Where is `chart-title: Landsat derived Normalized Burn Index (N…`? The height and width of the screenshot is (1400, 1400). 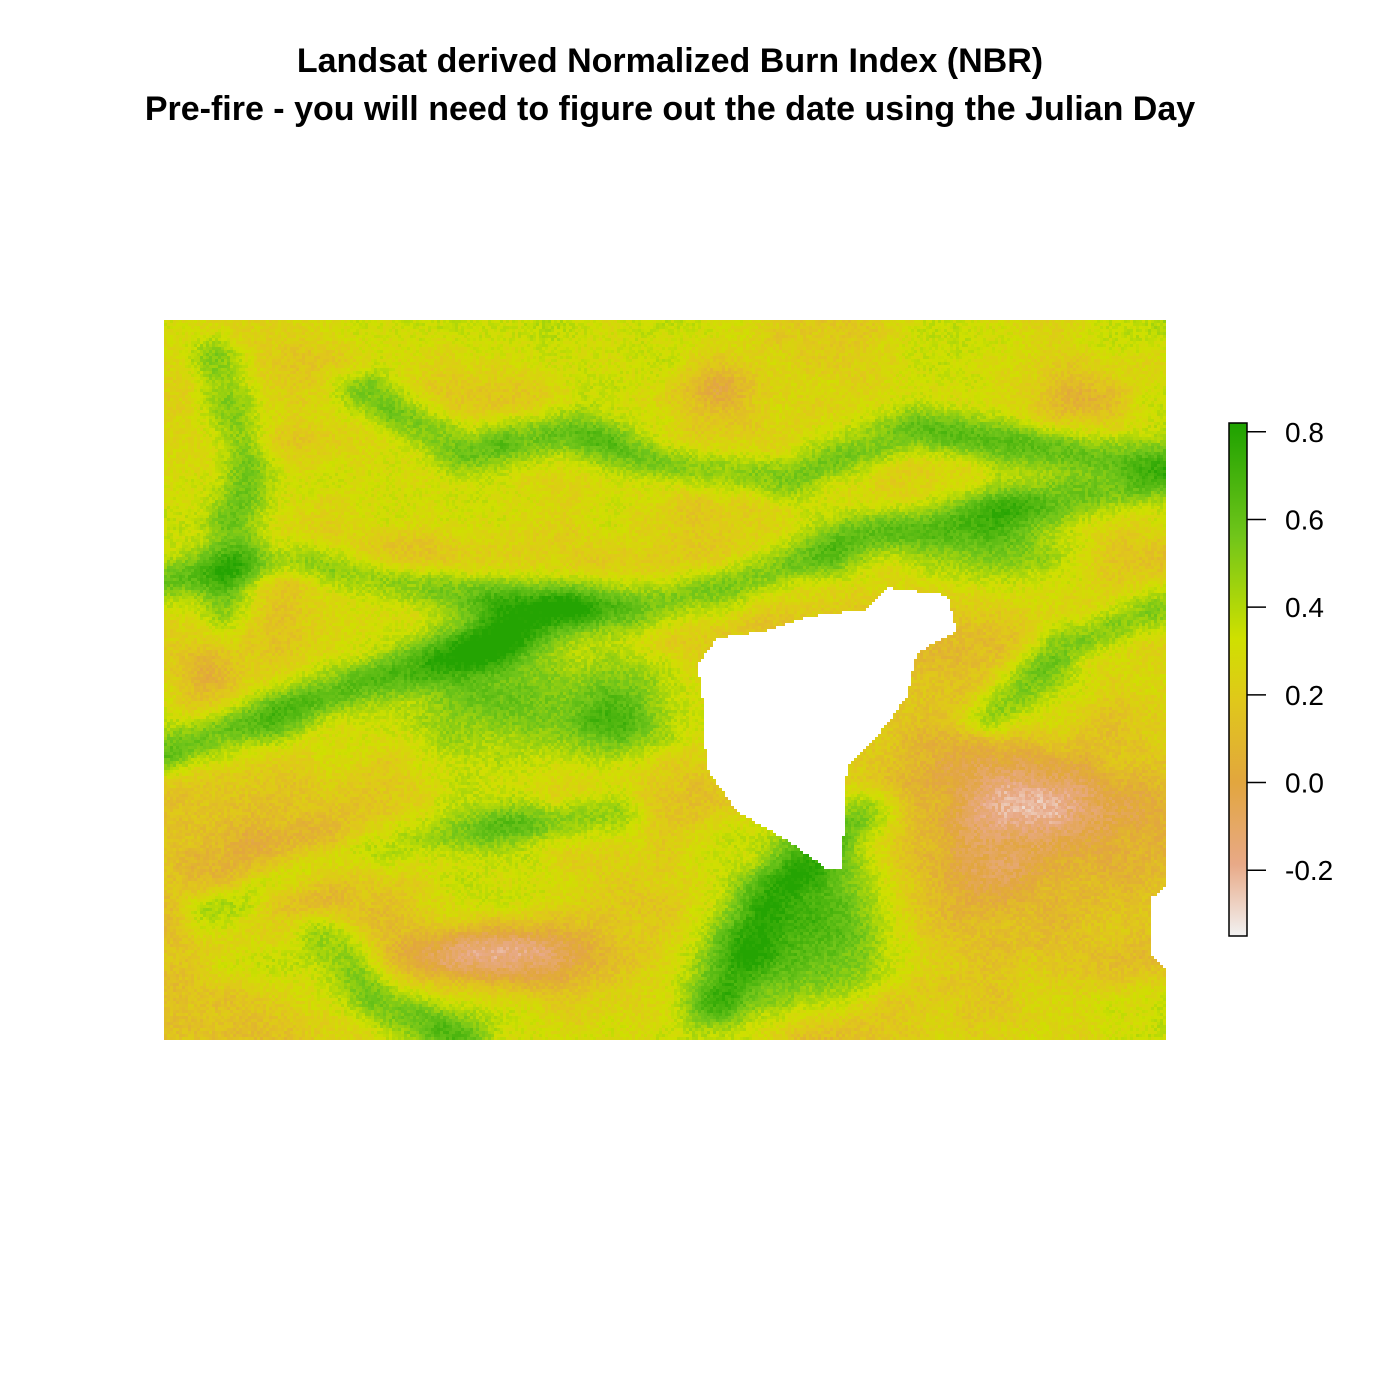 chart-title: Landsat derived Normalized Burn Index (N… is located at coordinates (670, 61).